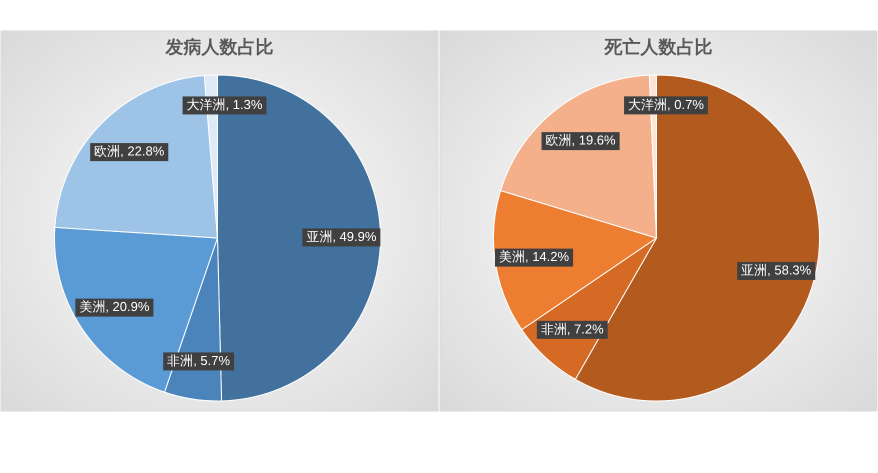  I want to click on data-label: , 5.7%, so click(211, 360).